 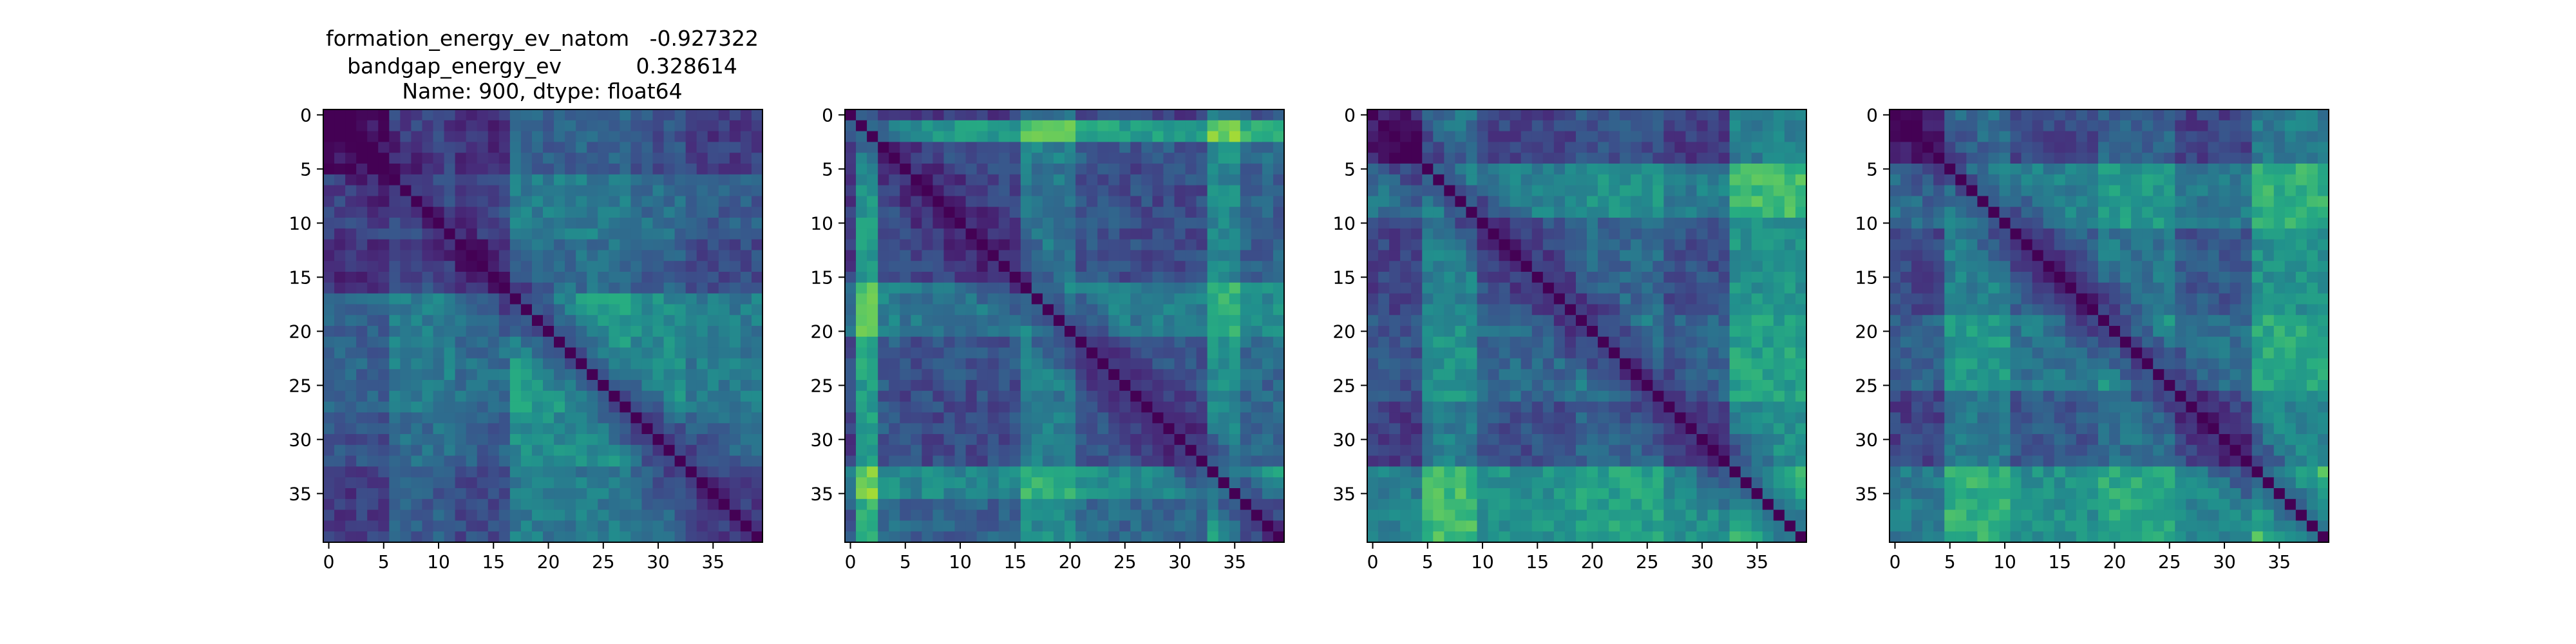 I want to click on y-tick-label: 30, so click(x=1344, y=439).